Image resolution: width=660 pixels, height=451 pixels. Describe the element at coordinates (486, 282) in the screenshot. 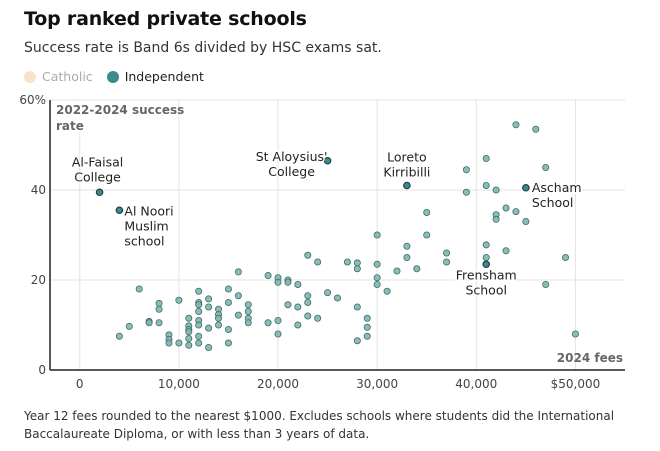

I see `point-annotation: Frensham School` at that location.